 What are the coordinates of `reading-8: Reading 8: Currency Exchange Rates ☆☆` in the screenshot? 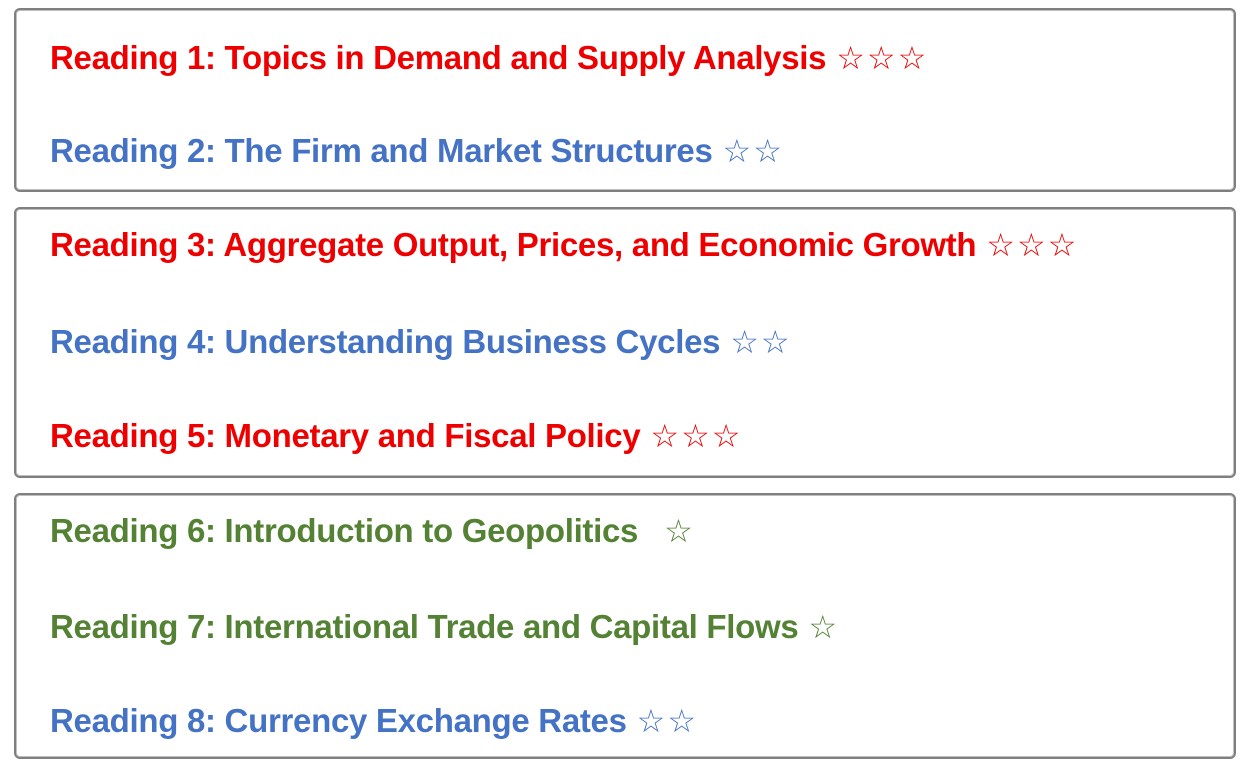 It's located at (374, 721).